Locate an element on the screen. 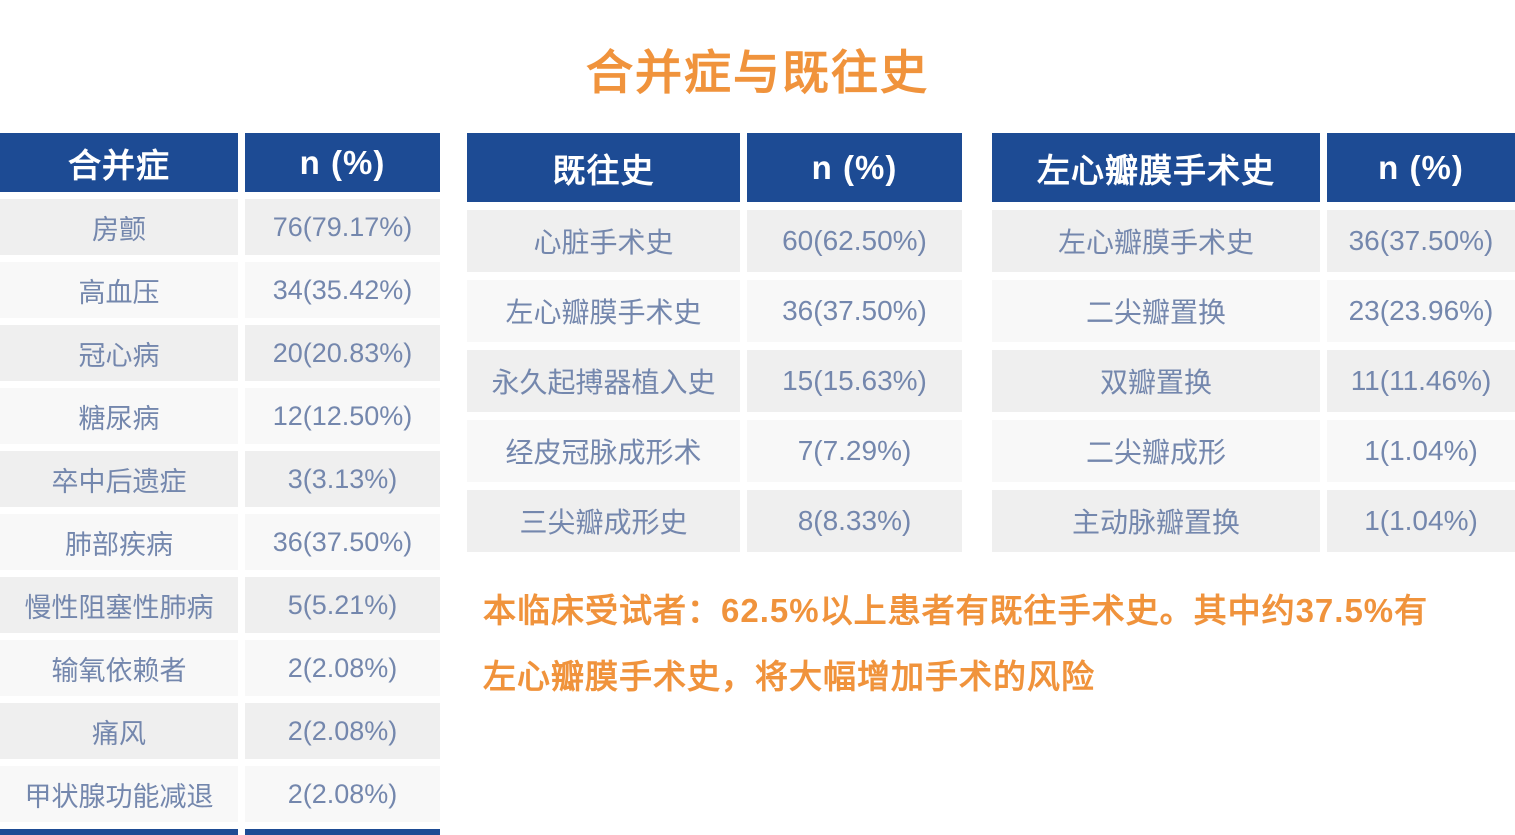 This screenshot has width=1515, height=835. table-cell-value: 60(62.50%) is located at coordinates (854, 241).